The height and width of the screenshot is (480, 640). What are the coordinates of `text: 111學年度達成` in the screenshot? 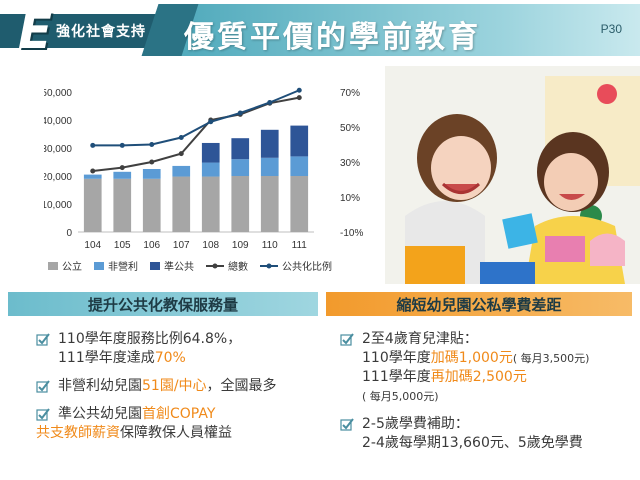 It's located at (106, 358).